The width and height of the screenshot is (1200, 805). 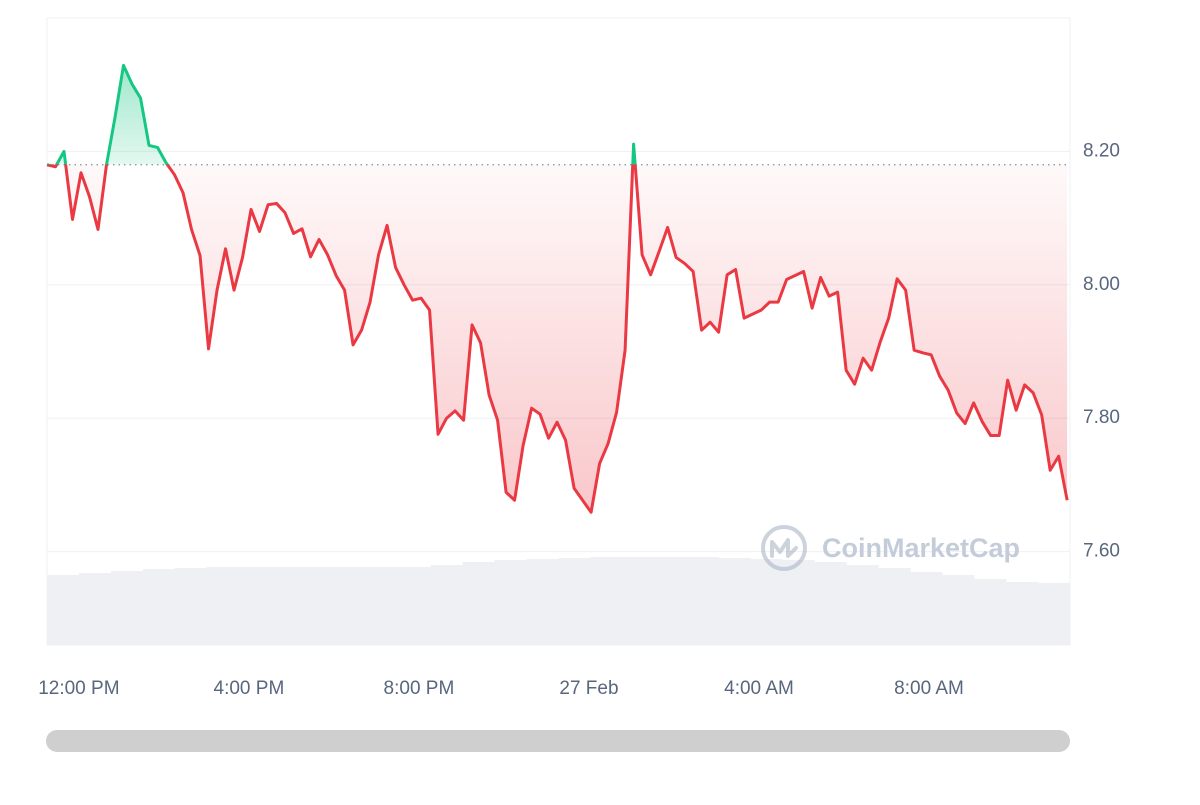 I want to click on watermark-logo, so click(x=784, y=548).